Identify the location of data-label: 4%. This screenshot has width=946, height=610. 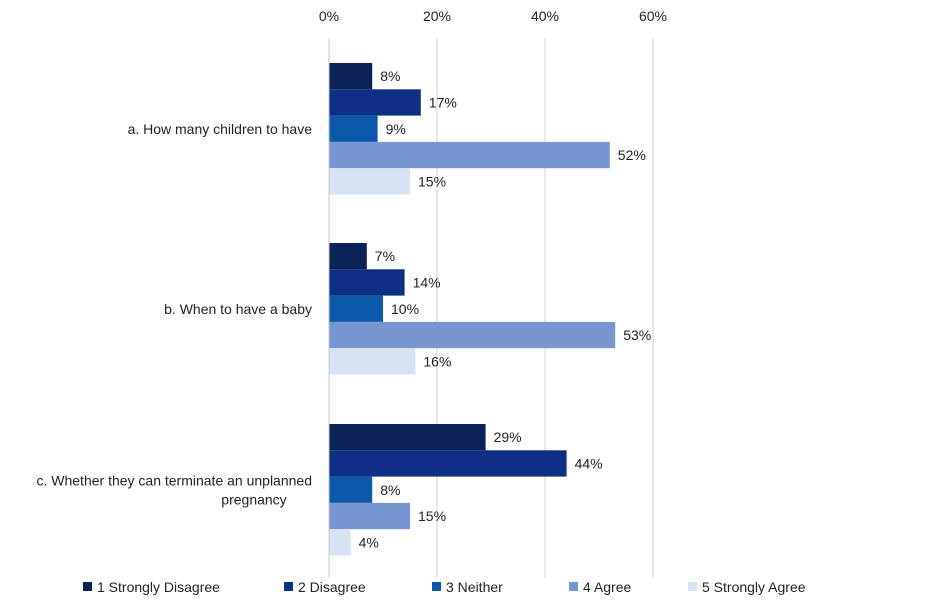
(369, 542).